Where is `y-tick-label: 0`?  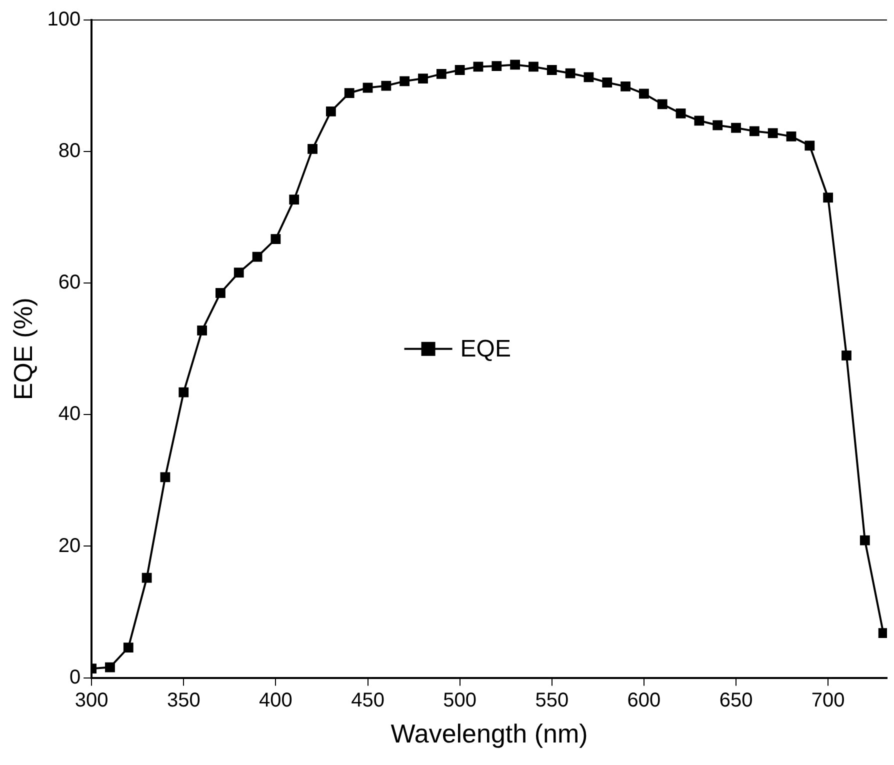 y-tick-label: 0 is located at coordinates (75, 677).